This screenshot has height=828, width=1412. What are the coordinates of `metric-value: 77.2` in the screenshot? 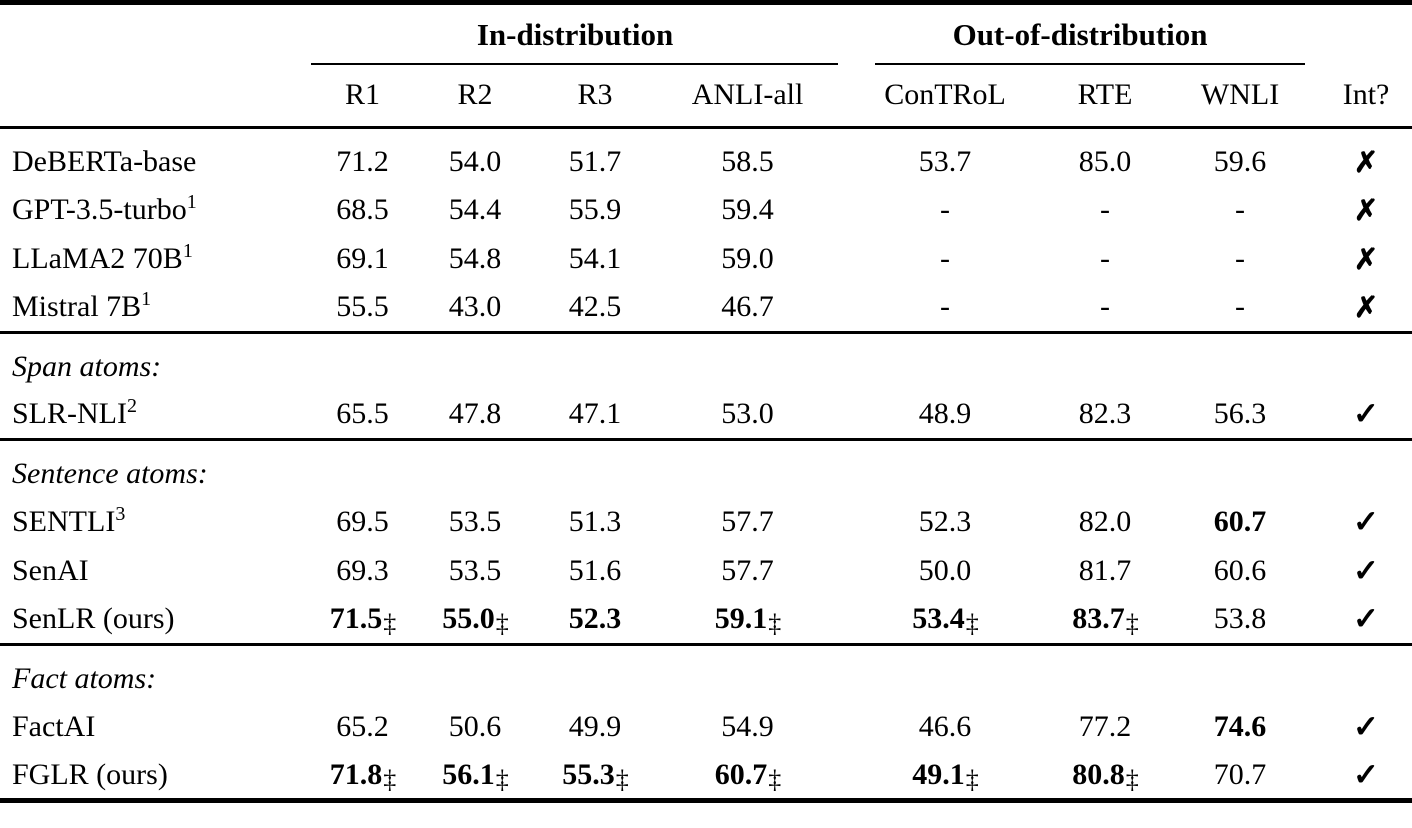 It's located at (1105, 726).